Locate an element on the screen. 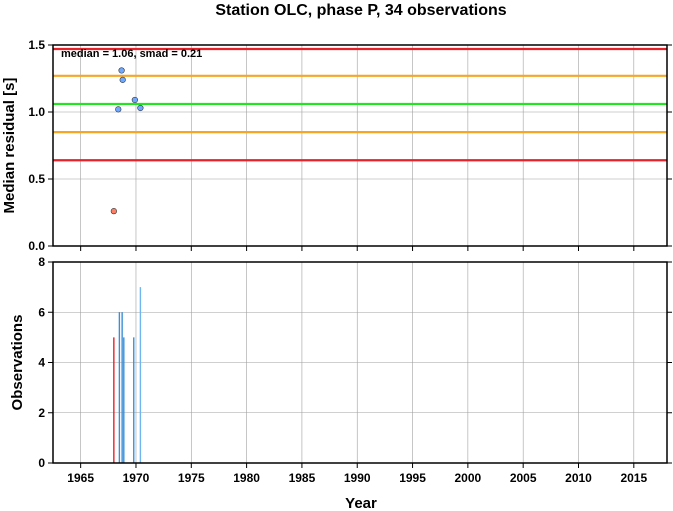  y-tick-label: 6 is located at coordinates (41, 312).